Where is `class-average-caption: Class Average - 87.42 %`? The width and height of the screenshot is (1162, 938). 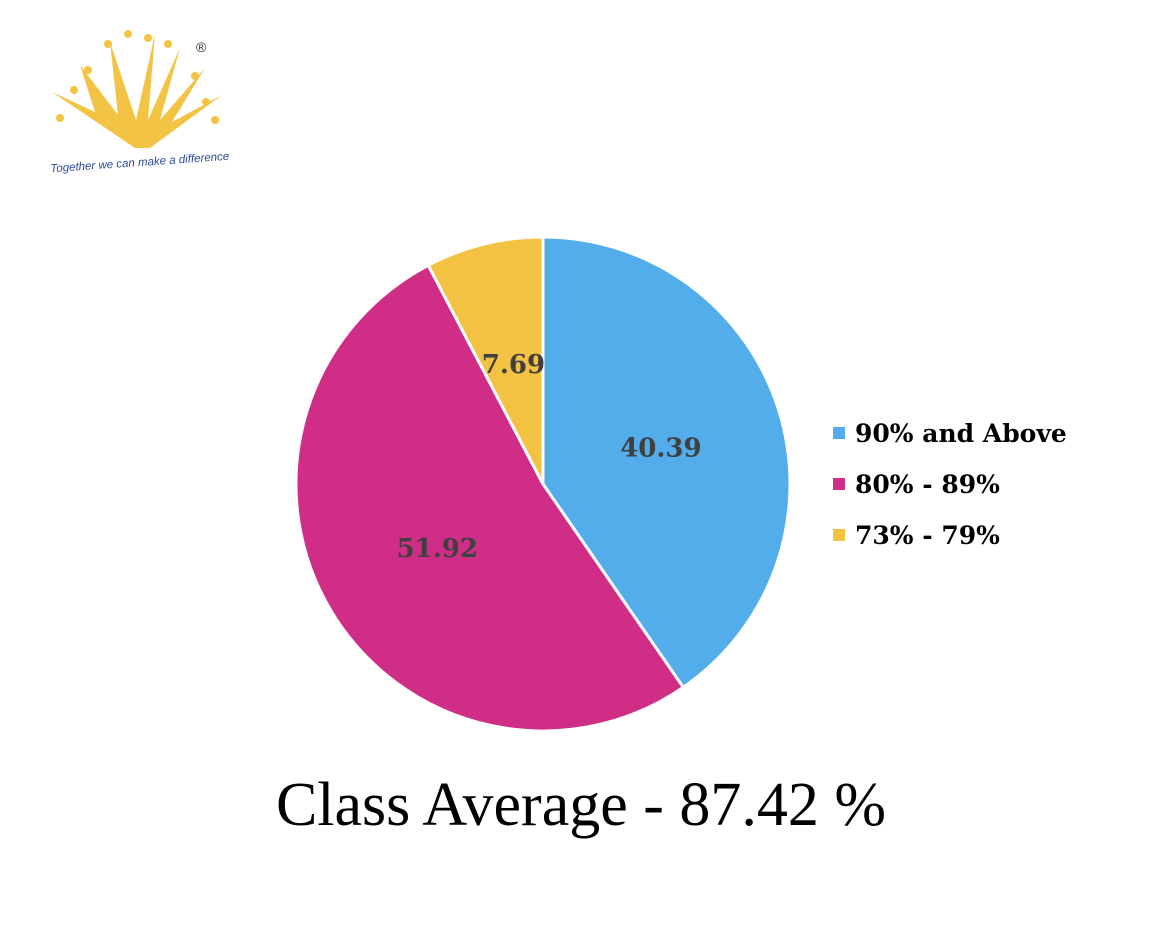
class-average-caption: Class Average - 87.42 % is located at coordinates (581, 805).